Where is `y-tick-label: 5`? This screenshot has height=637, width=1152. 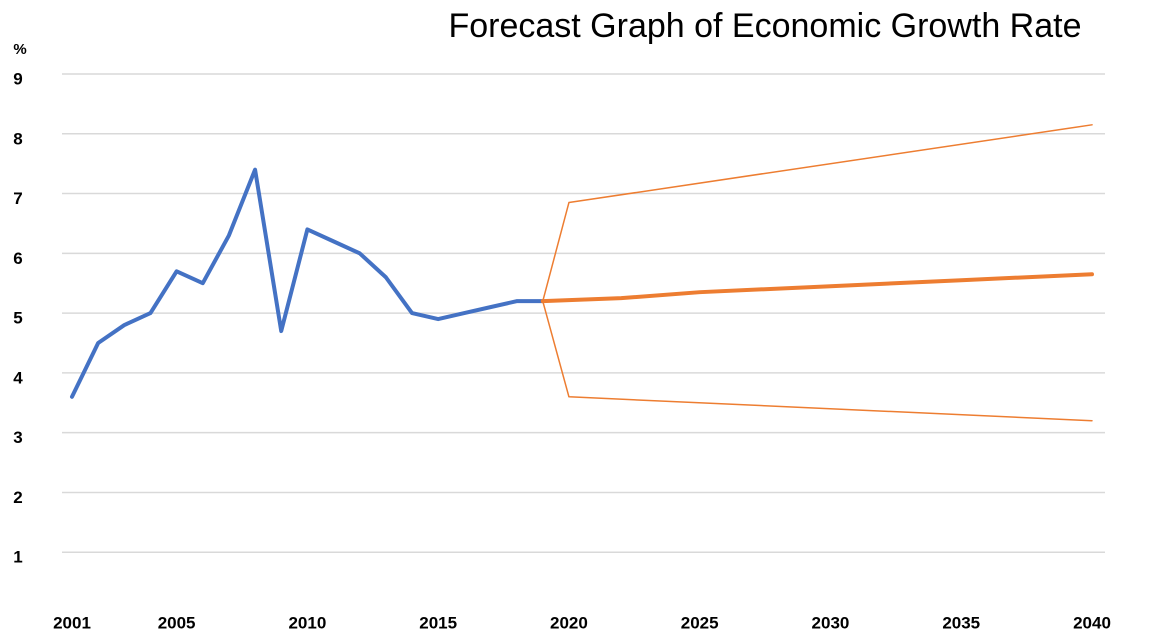 y-tick-label: 5 is located at coordinates (17, 318).